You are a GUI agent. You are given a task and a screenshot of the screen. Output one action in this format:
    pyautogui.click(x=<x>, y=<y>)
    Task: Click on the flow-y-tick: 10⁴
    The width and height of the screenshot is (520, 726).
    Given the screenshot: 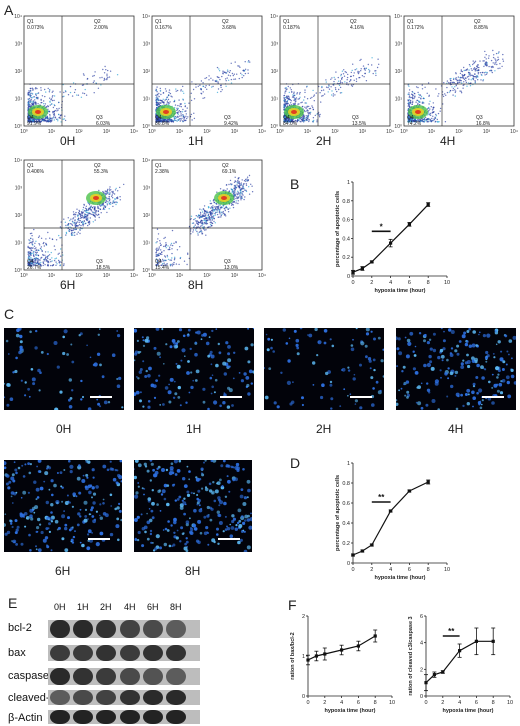 What is the action you would take?
    pyautogui.click(x=274, y=17)
    